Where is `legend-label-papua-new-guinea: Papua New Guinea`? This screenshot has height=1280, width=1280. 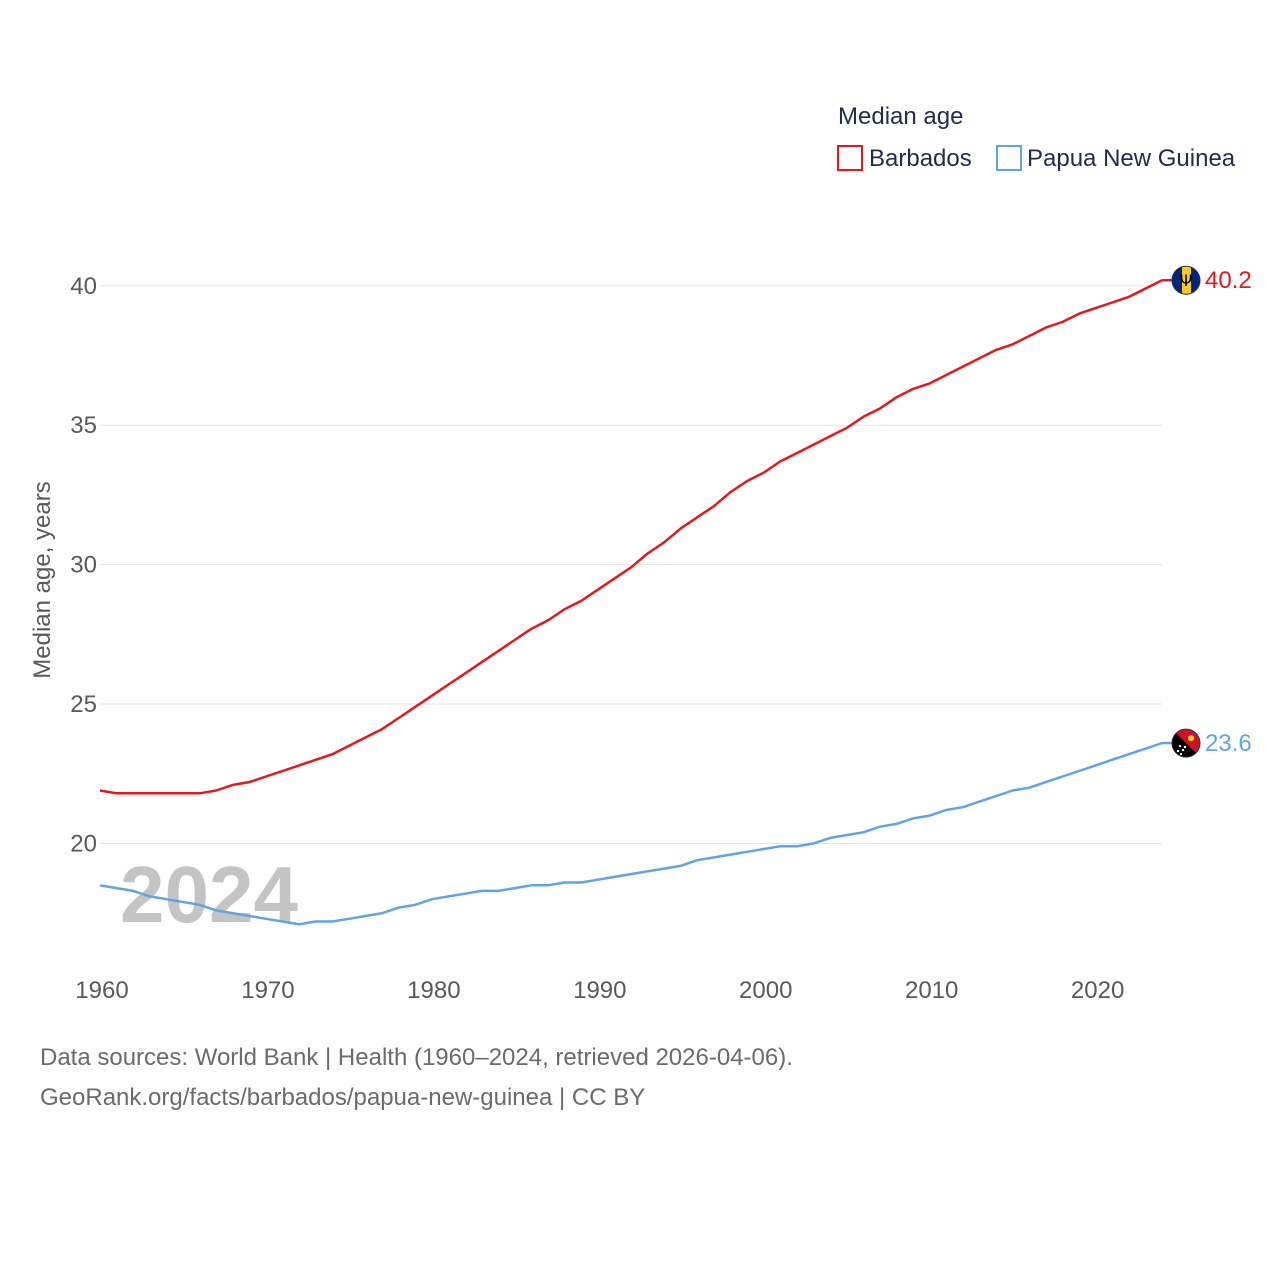 legend-label-papua-new-guinea: Papua New Guinea is located at coordinates (1131, 158).